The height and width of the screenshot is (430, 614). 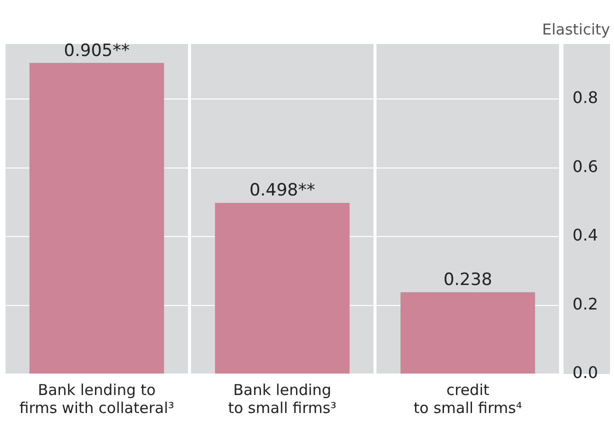 What do you see at coordinates (96, 398) in the screenshot?
I see `x-tick-label: Bank lending to firms with collateral³` at bounding box center [96, 398].